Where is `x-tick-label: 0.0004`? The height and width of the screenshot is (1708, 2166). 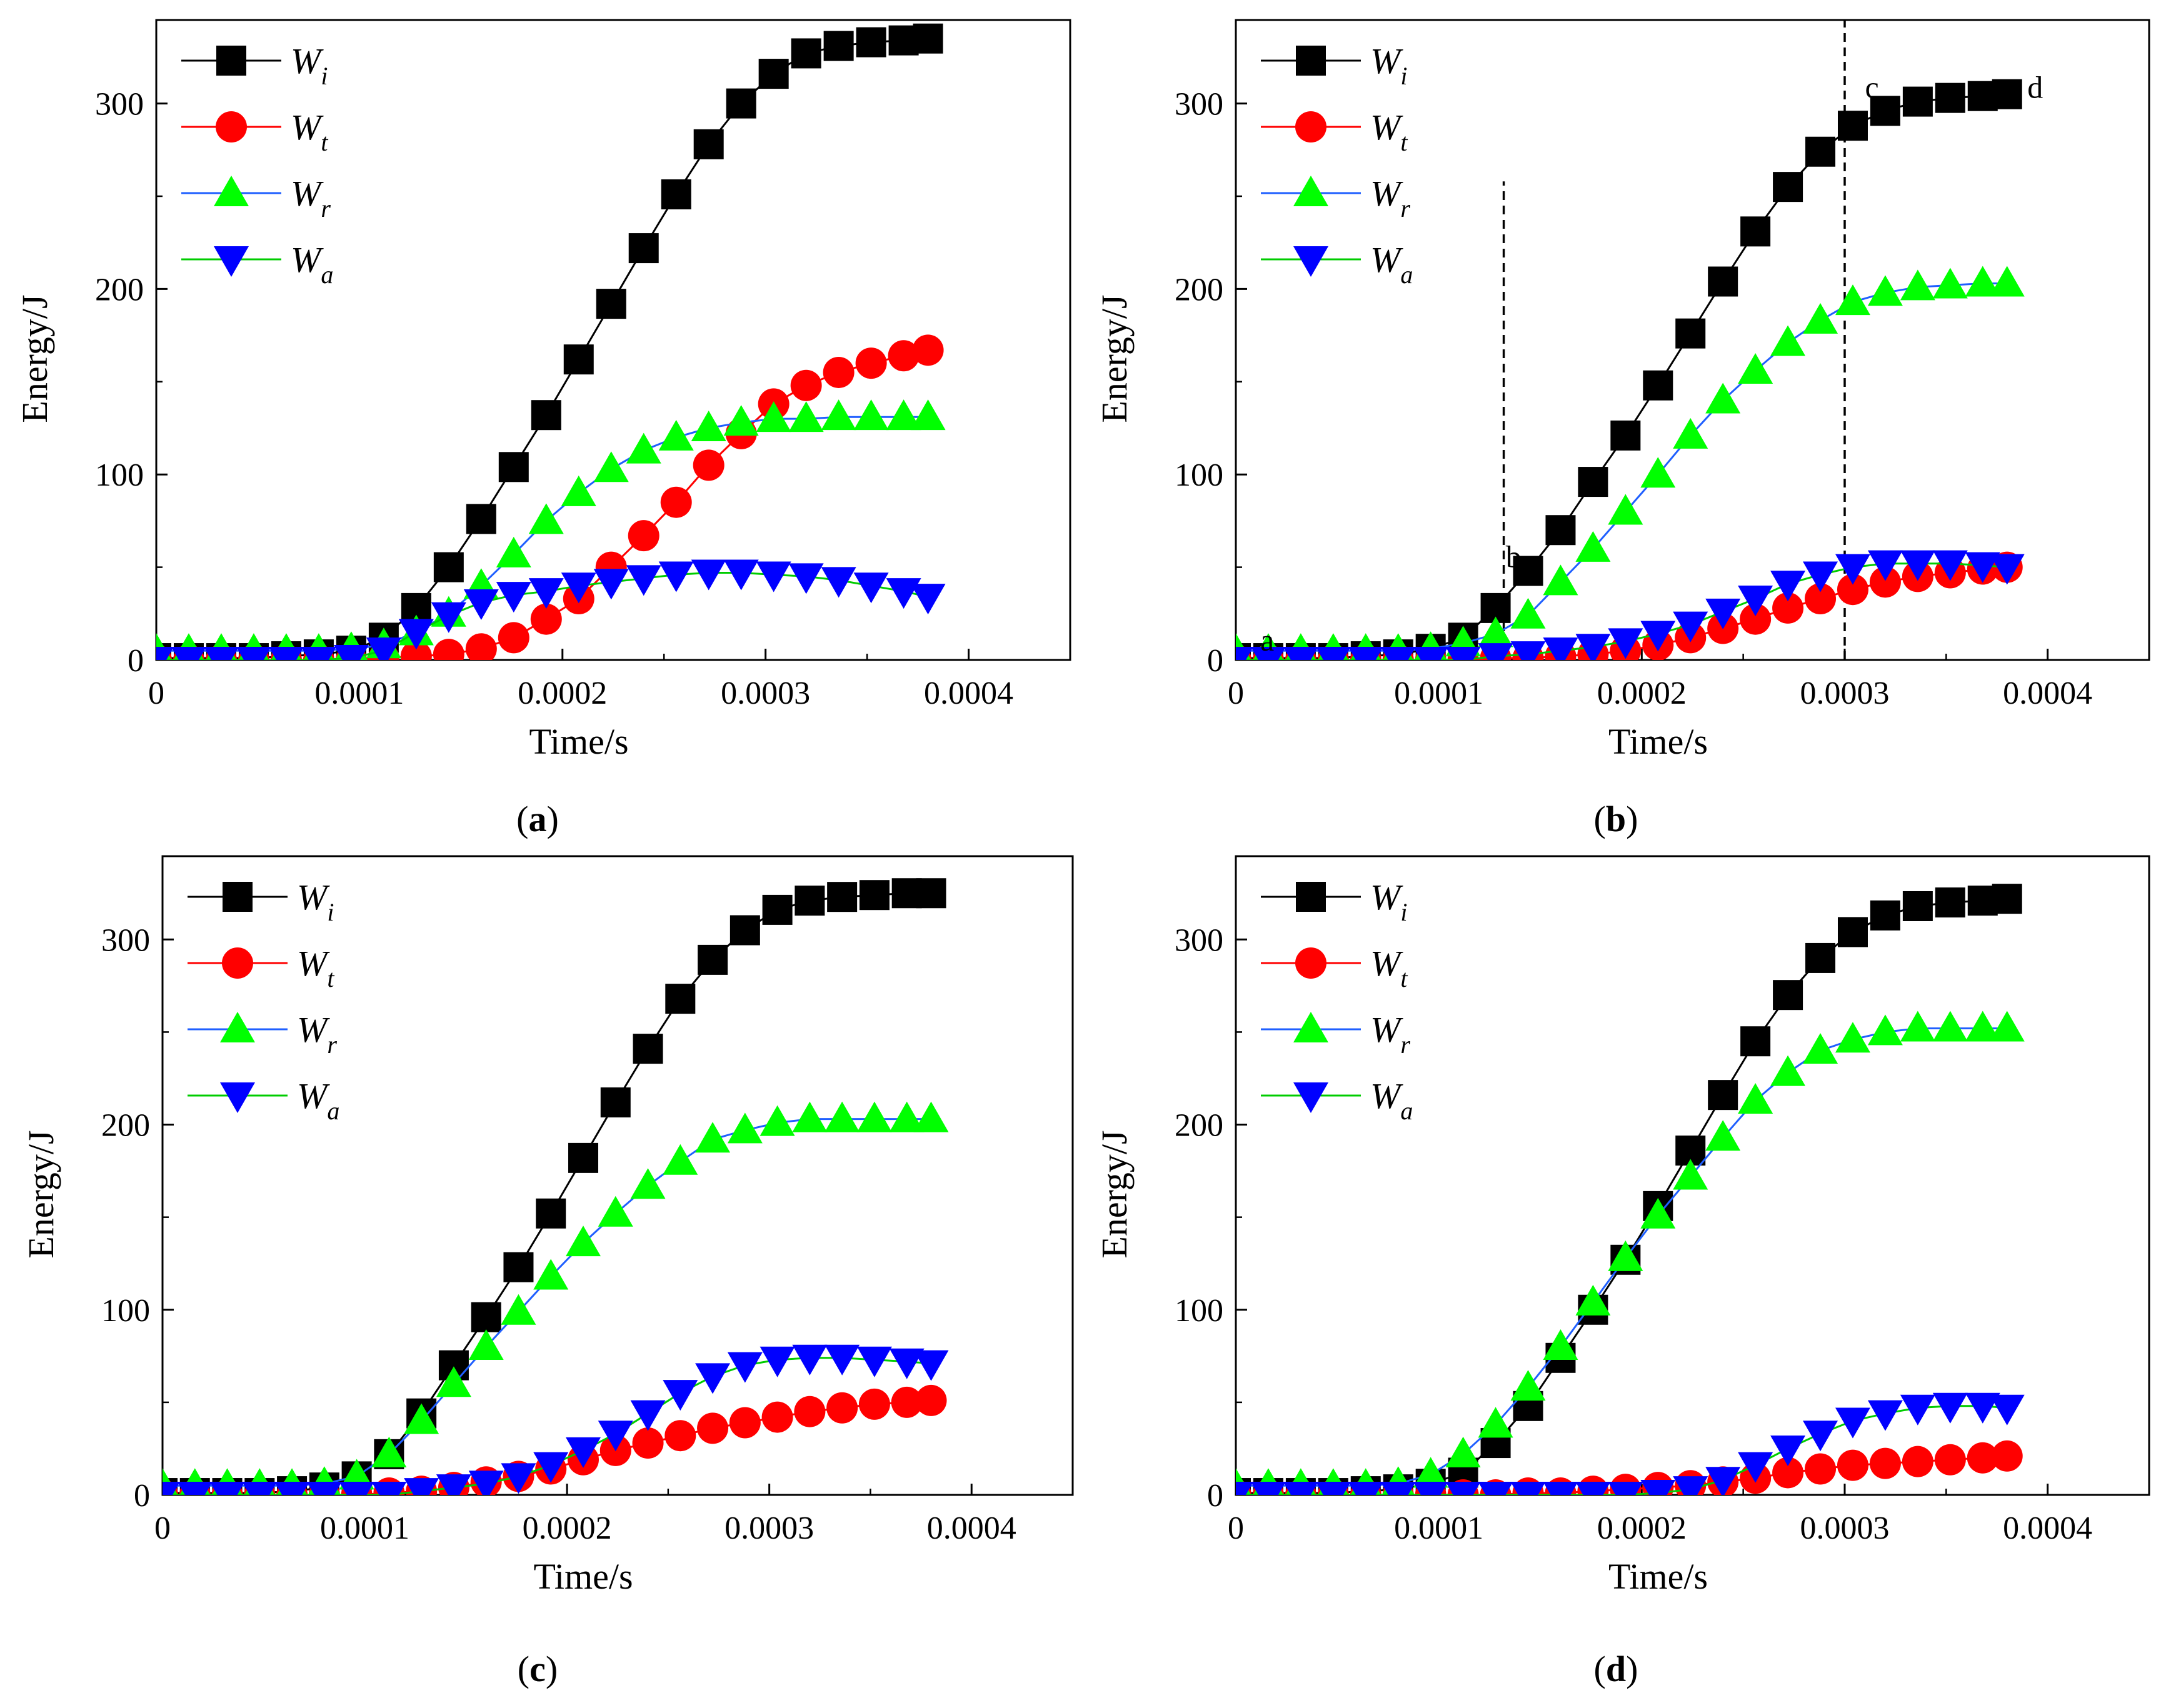
x-tick-label: 0.0004 is located at coordinates (971, 1528).